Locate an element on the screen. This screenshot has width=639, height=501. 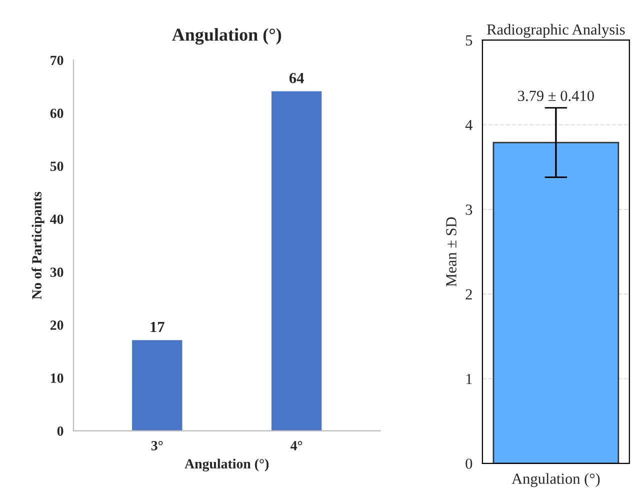
y-tick-label: 3 is located at coordinates (469, 209).